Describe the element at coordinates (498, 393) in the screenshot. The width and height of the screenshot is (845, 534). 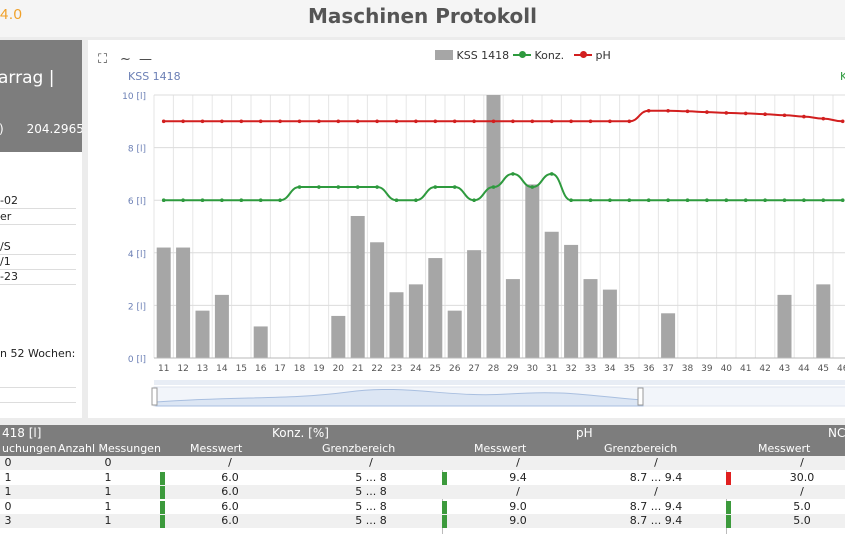
I see `range-navigator` at that location.